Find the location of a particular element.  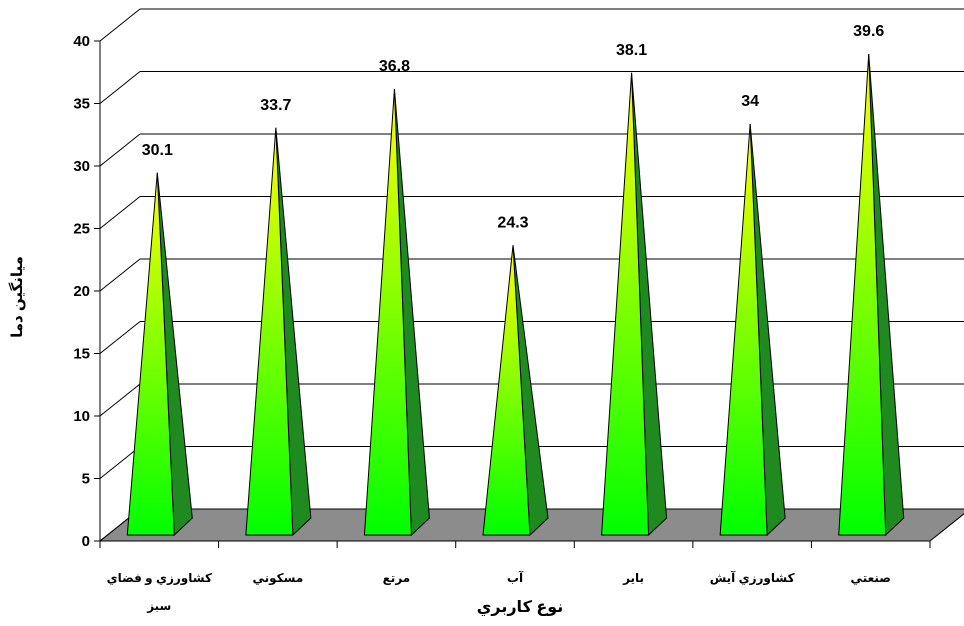

x-tick-label: كشاورزي و فضاي is located at coordinates (159, 578).